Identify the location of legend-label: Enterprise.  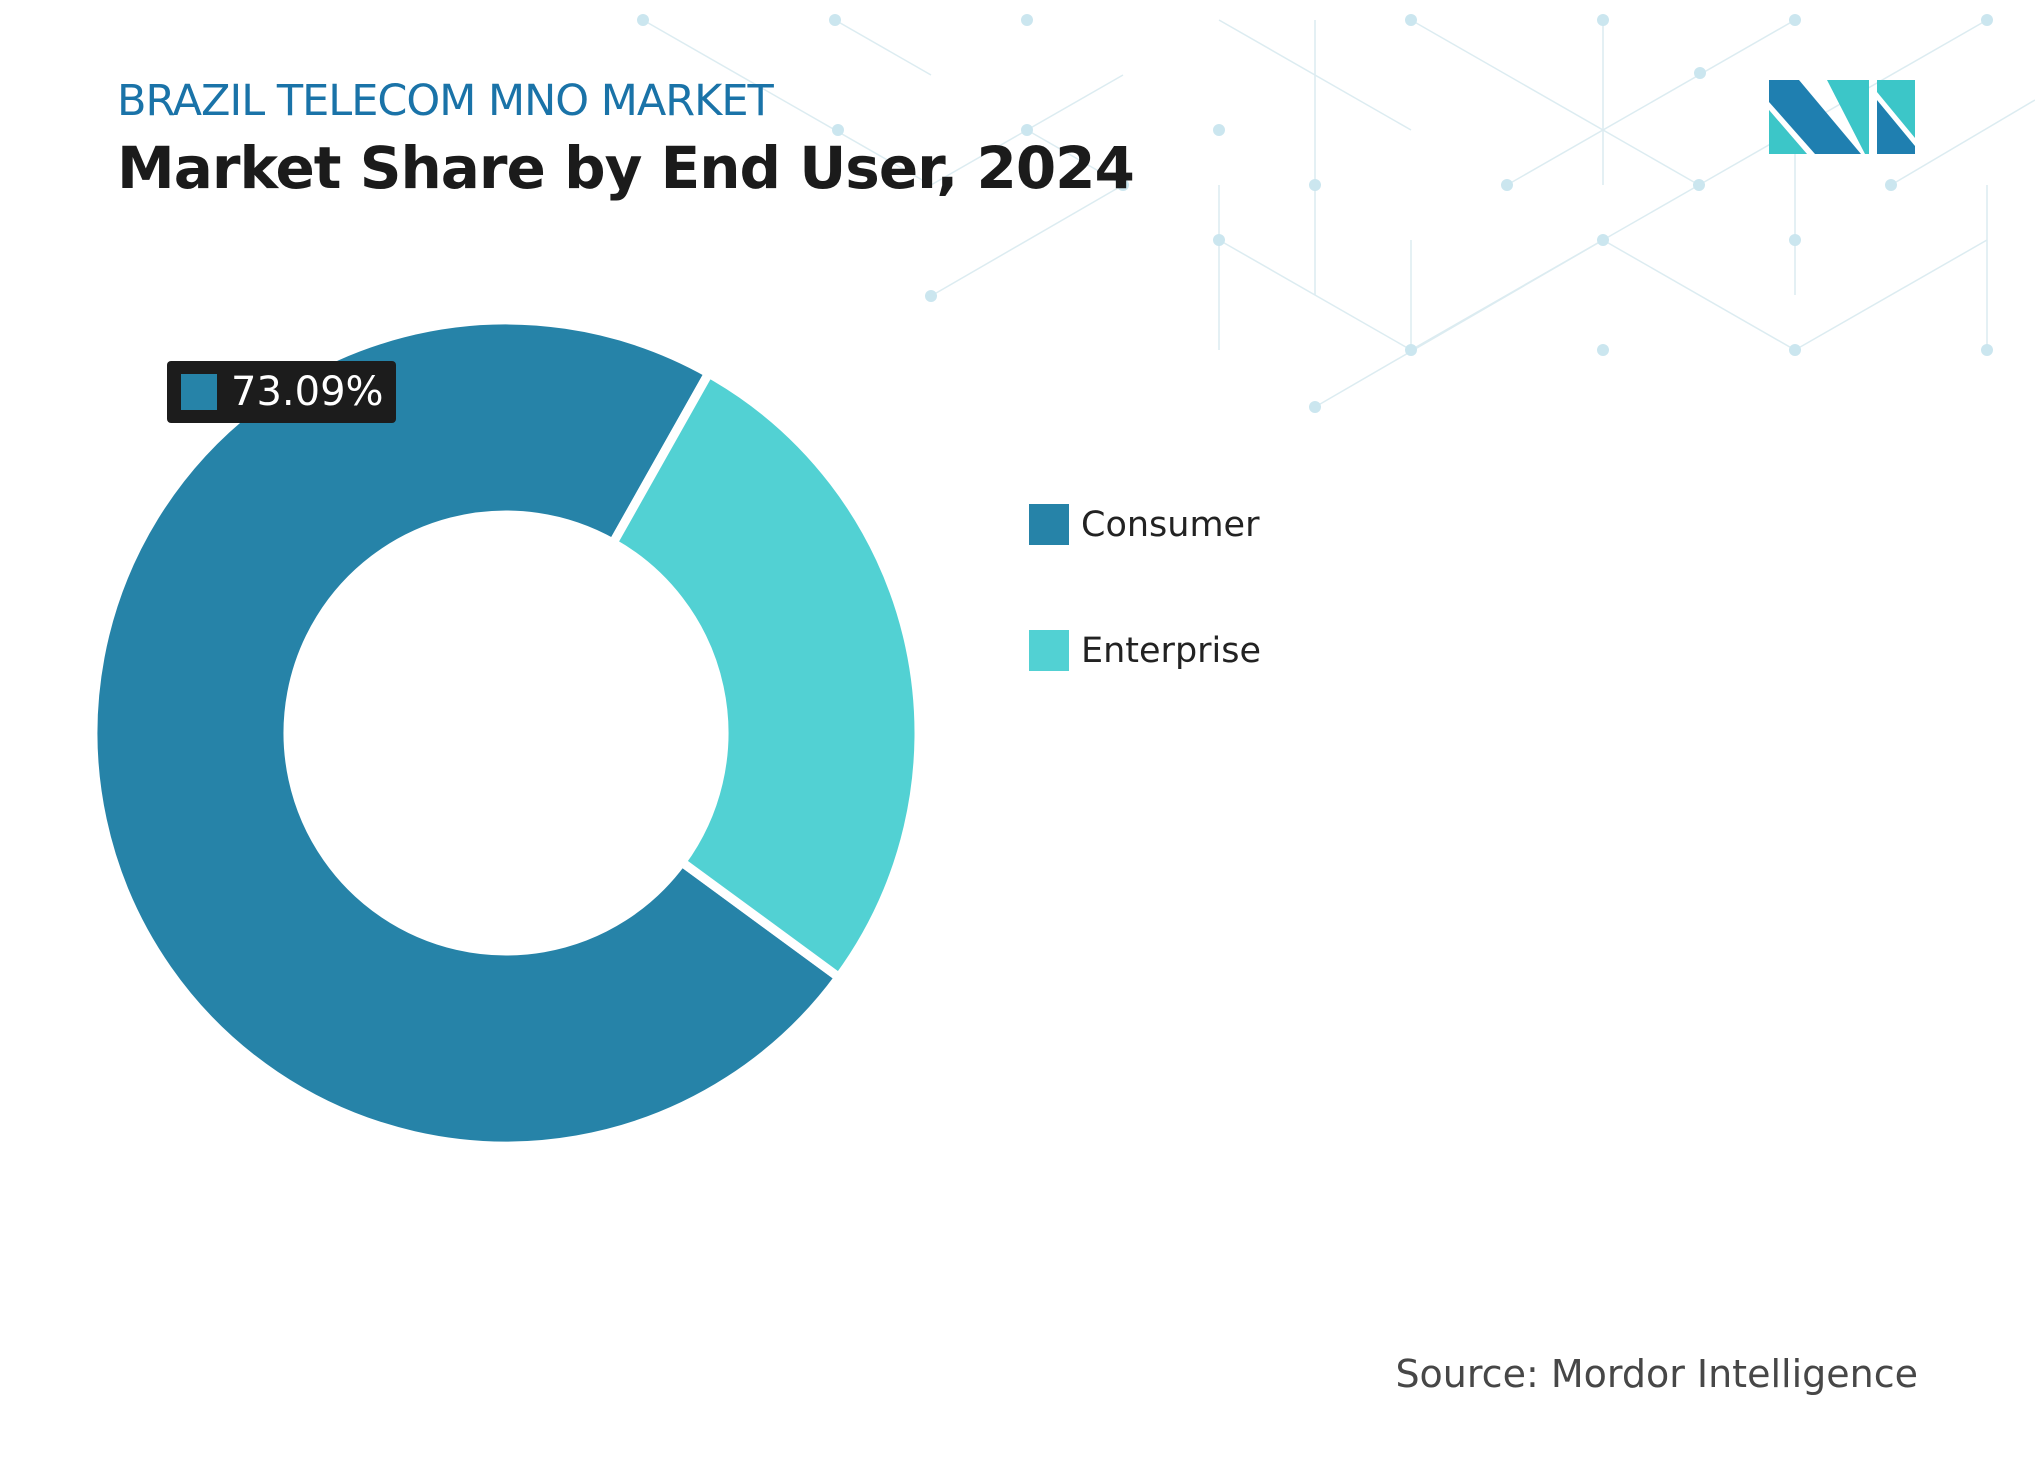
(1171, 650).